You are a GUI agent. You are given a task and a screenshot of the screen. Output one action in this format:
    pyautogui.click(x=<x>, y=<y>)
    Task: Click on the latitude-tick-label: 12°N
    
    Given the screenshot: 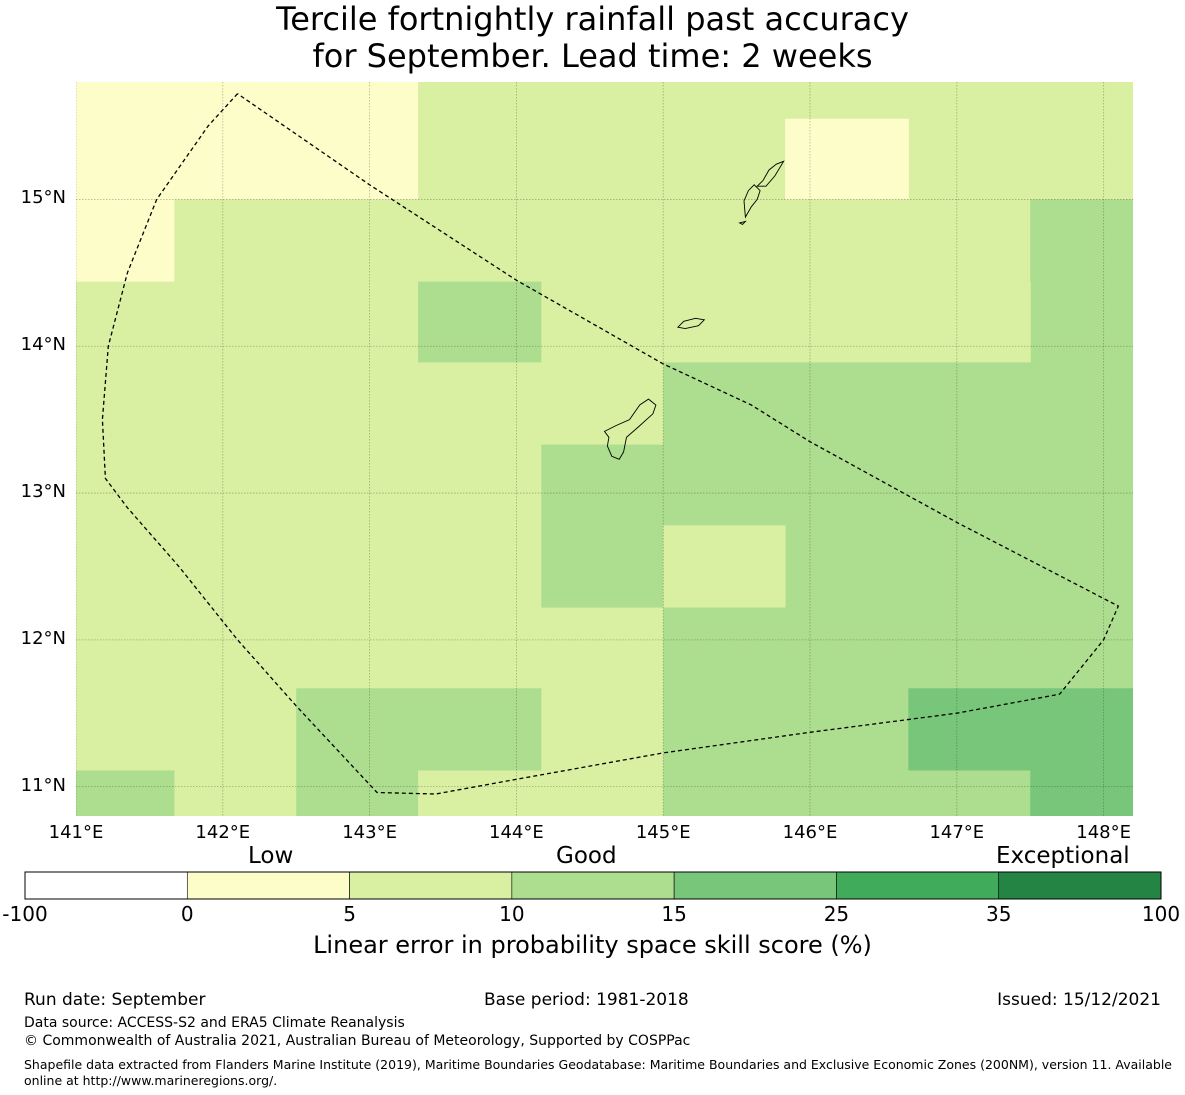 What is the action you would take?
    pyautogui.click(x=43, y=638)
    